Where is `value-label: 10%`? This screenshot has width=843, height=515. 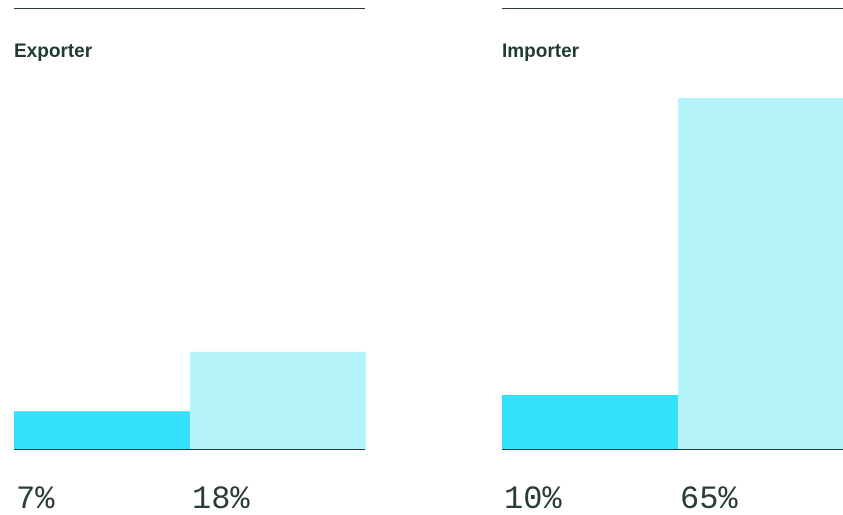 value-label: 10% is located at coordinates (533, 498).